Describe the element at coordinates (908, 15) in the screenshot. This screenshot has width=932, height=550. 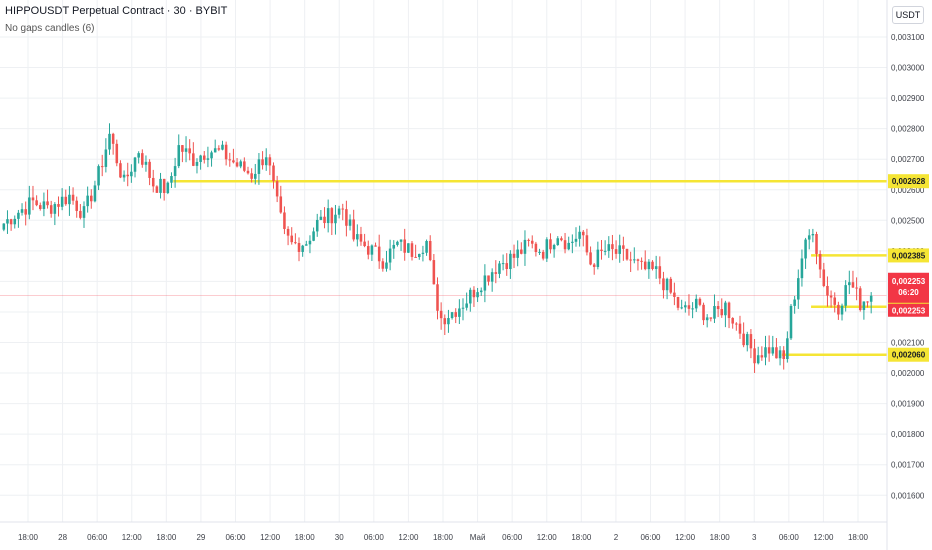
I see `currency-button: USDT` at that location.